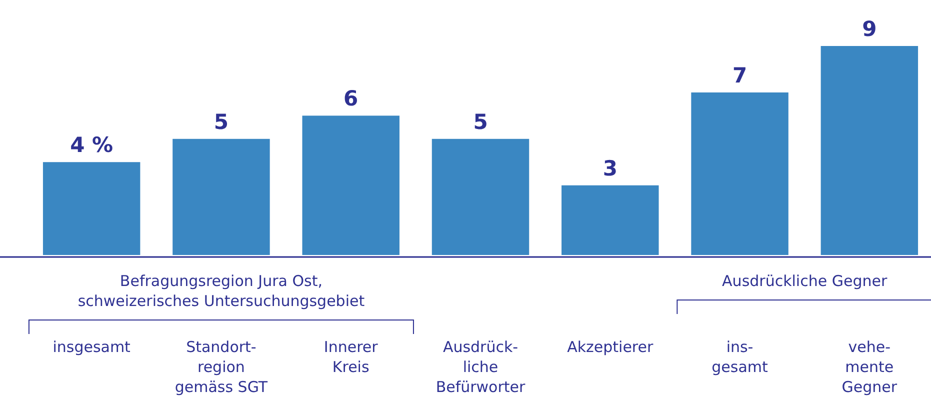 Image resolution: width=931 pixels, height=416 pixels. Describe the element at coordinates (740, 75) in the screenshot. I see `data-label: 7` at that location.